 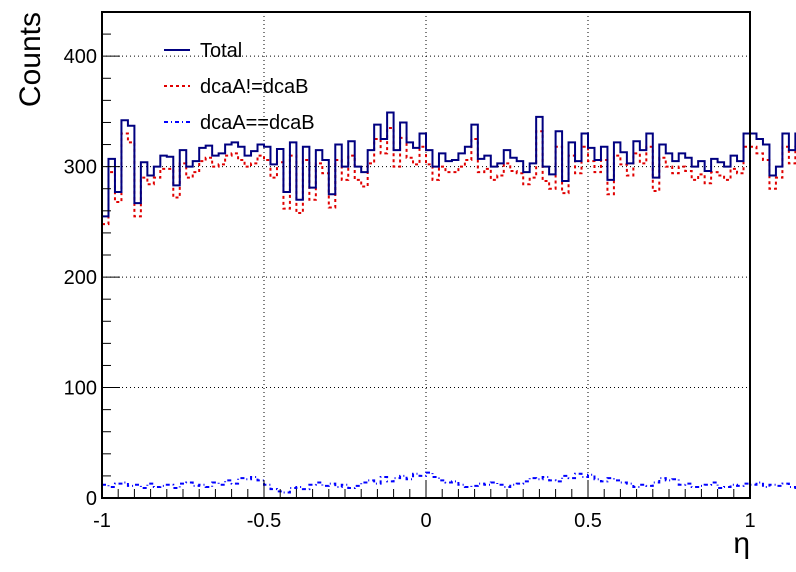 What do you see at coordinates (264, 521) in the screenshot?
I see `x-tick-label: -0.5` at bounding box center [264, 521].